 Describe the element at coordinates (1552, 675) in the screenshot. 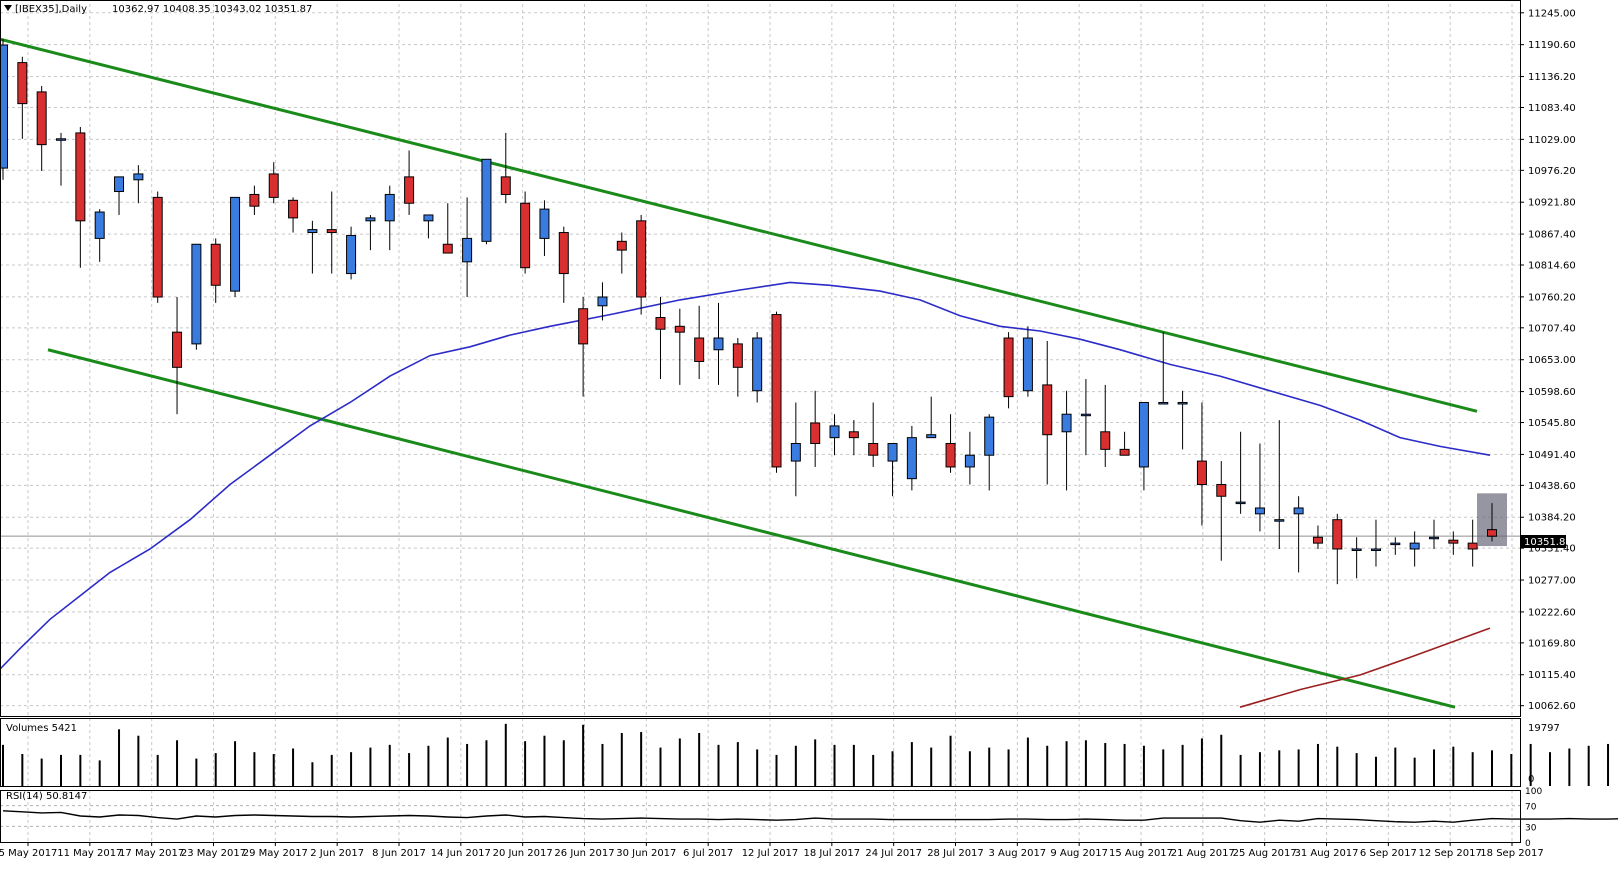

I see `y-tick-label: 10115.40` at that location.